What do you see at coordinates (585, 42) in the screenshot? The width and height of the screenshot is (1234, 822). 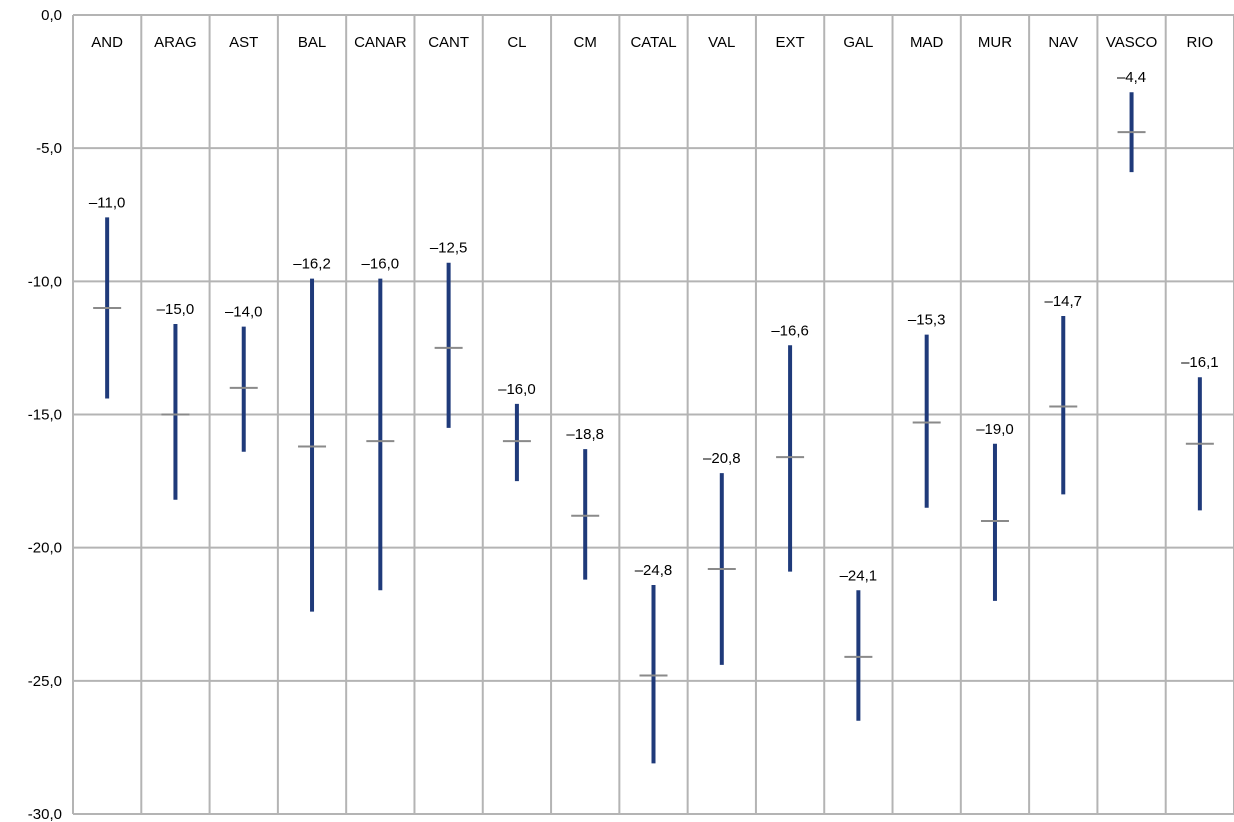 I see `category-label: CM` at bounding box center [585, 42].